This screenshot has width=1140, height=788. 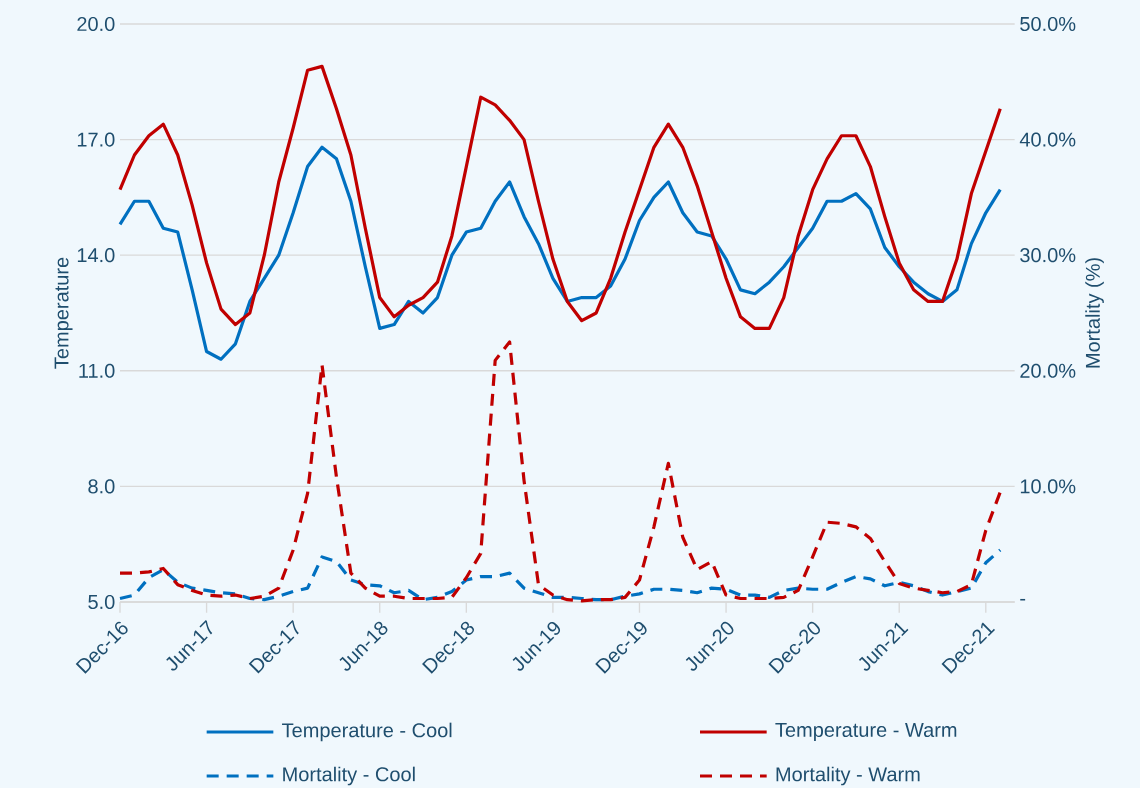 What do you see at coordinates (848, 776) in the screenshot?
I see `legend-label: Mortality - Warm` at bounding box center [848, 776].